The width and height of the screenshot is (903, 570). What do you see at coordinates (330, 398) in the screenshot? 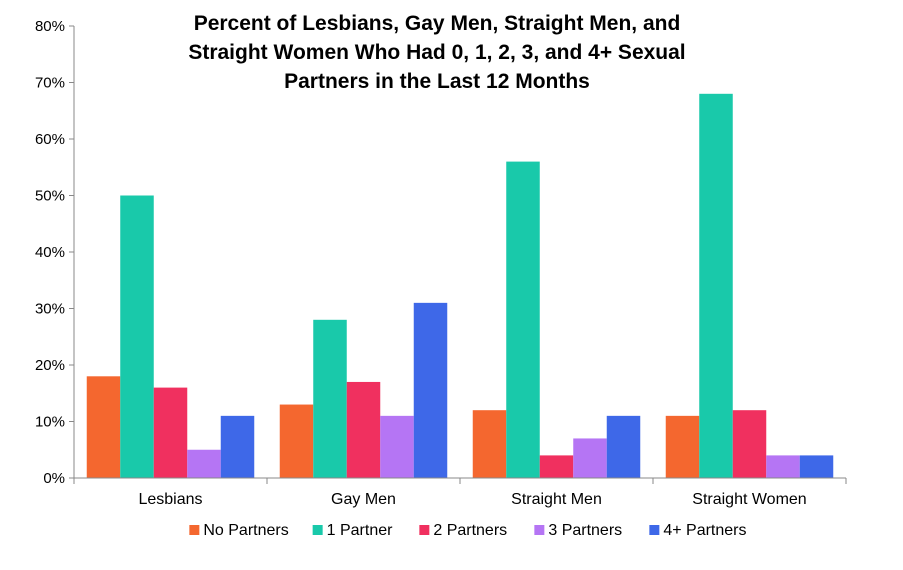
I see `bar-1-partner-gay-men` at bounding box center [330, 398].